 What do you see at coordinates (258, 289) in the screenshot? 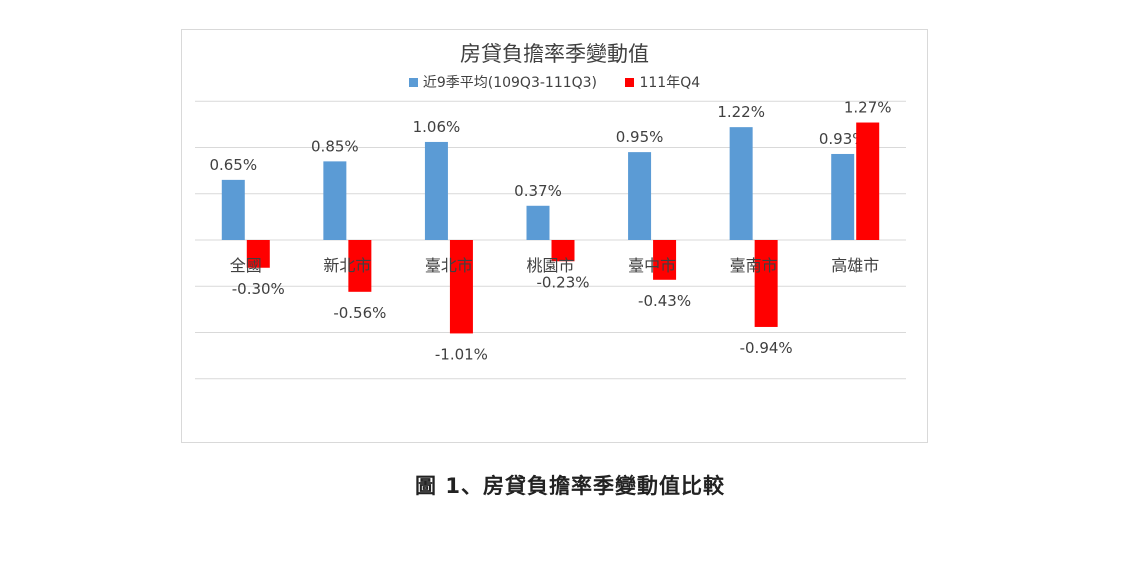
I see `data-label-s2-0: -0.30%` at bounding box center [258, 289].